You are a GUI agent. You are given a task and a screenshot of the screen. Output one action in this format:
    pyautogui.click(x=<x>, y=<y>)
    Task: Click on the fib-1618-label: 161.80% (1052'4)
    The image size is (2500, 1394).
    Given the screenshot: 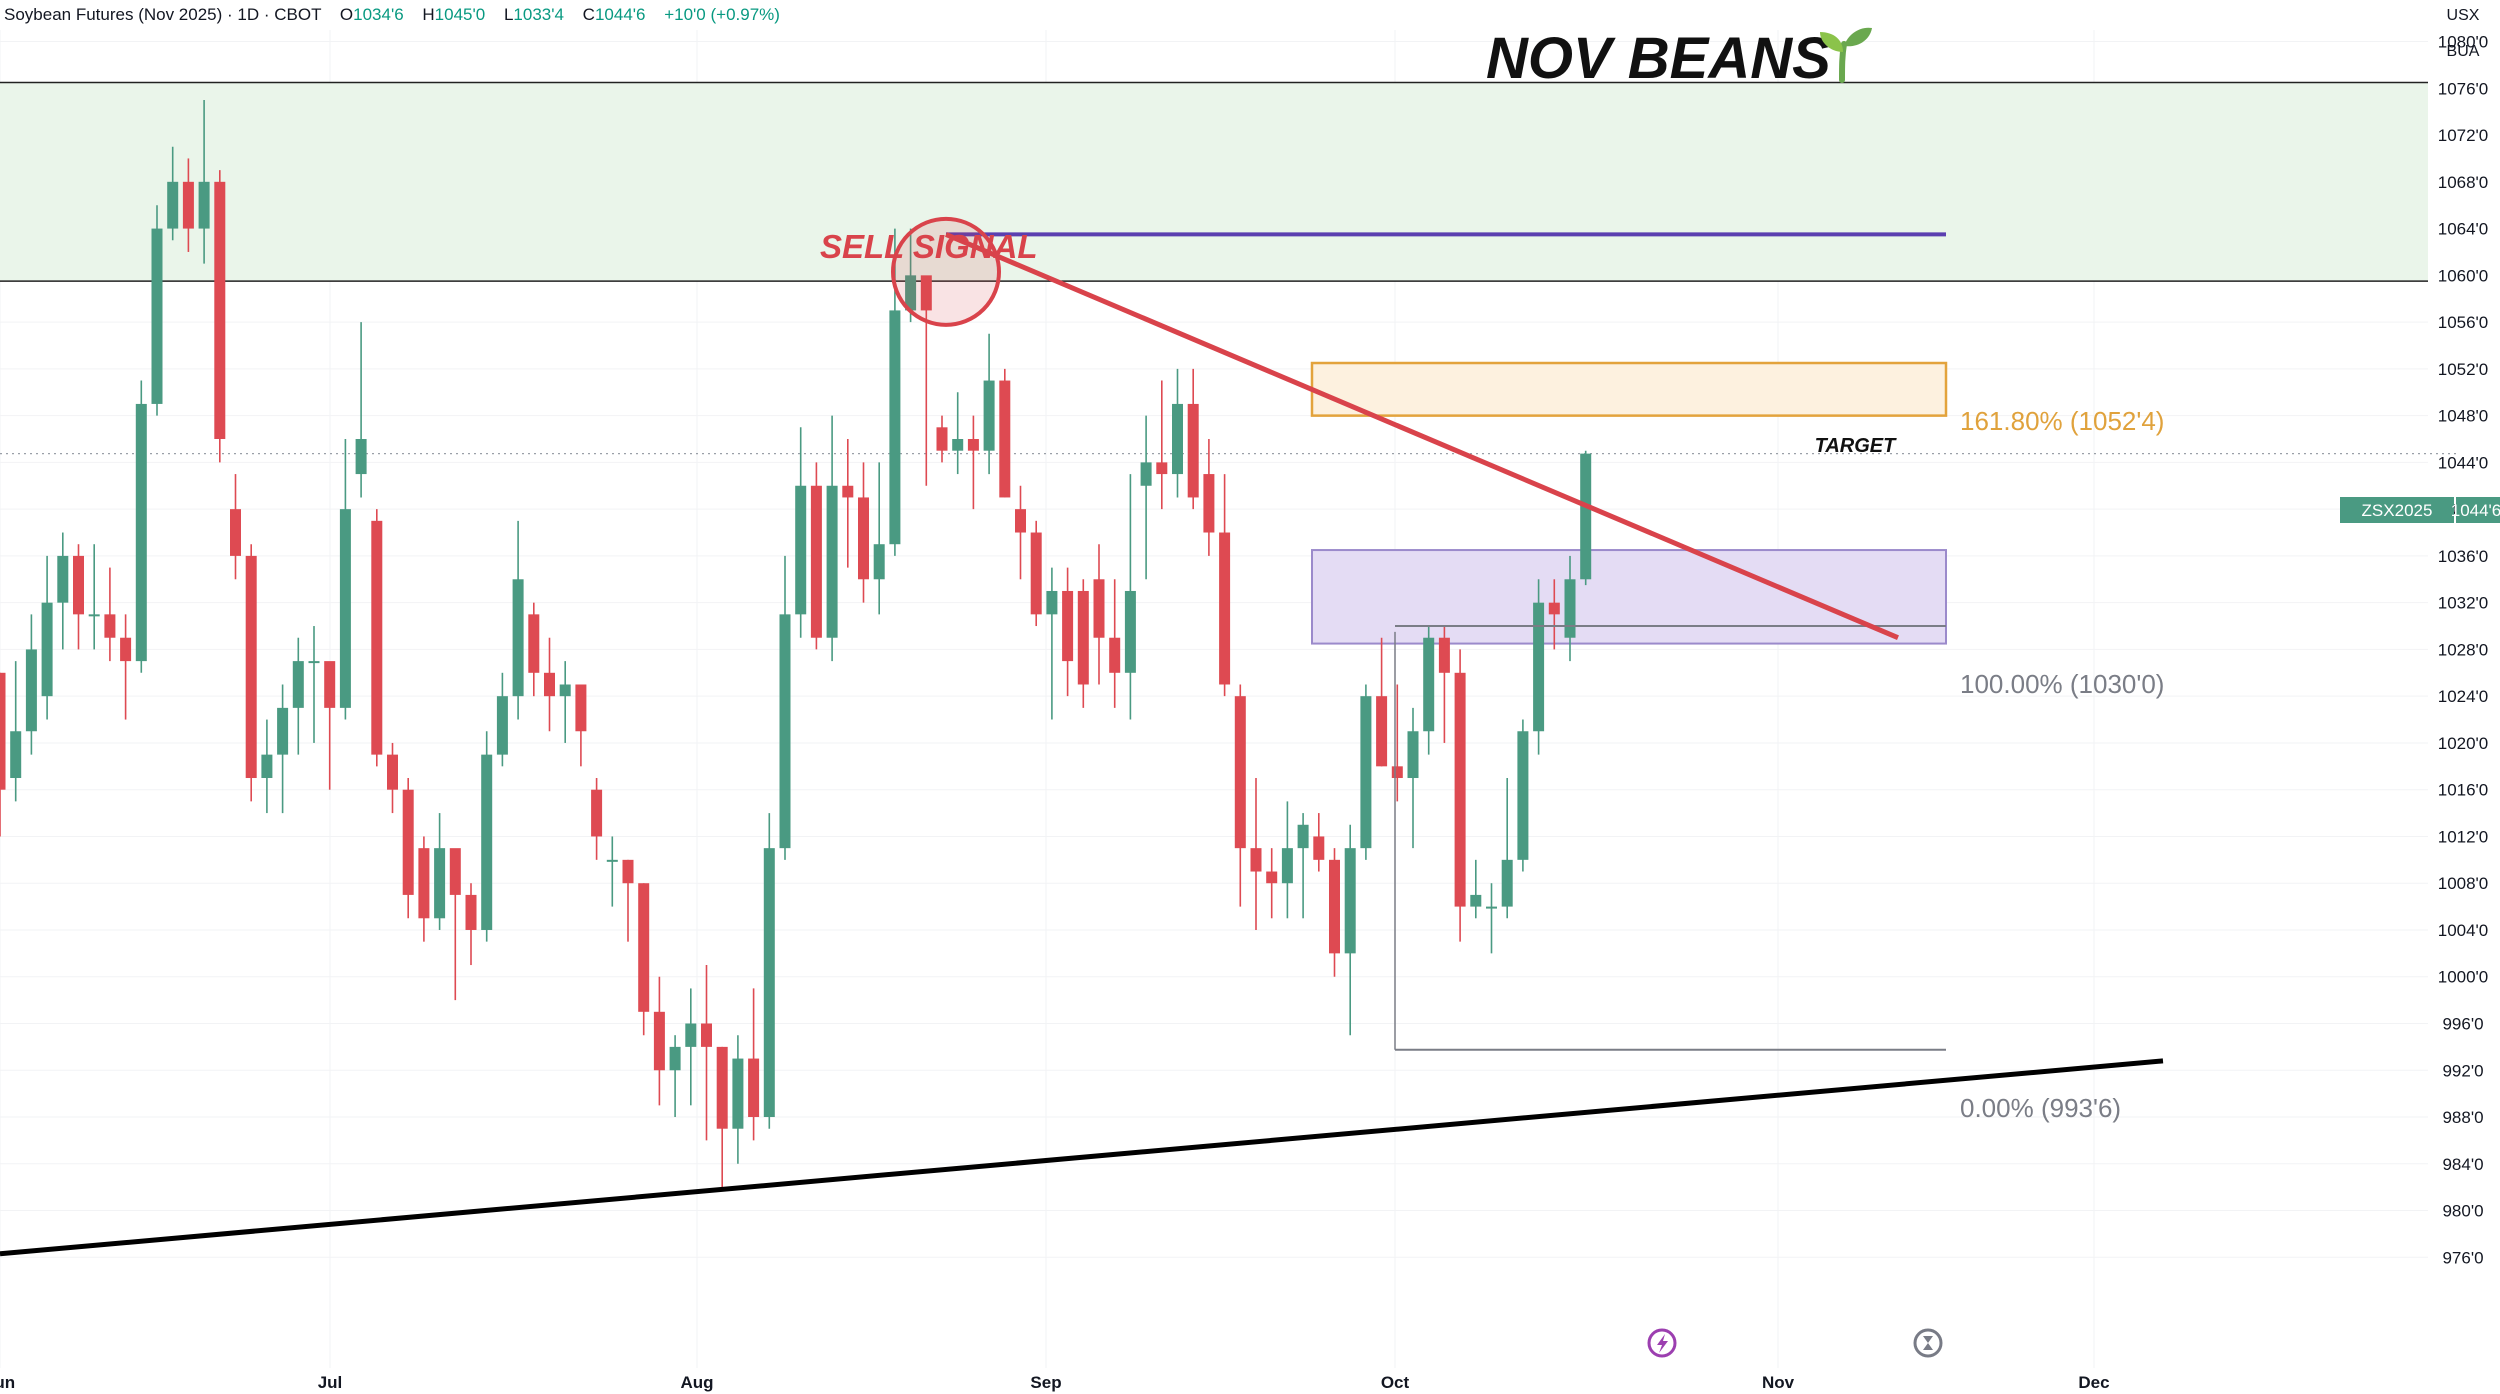 What is the action you would take?
    pyautogui.click(x=2062, y=421)
    